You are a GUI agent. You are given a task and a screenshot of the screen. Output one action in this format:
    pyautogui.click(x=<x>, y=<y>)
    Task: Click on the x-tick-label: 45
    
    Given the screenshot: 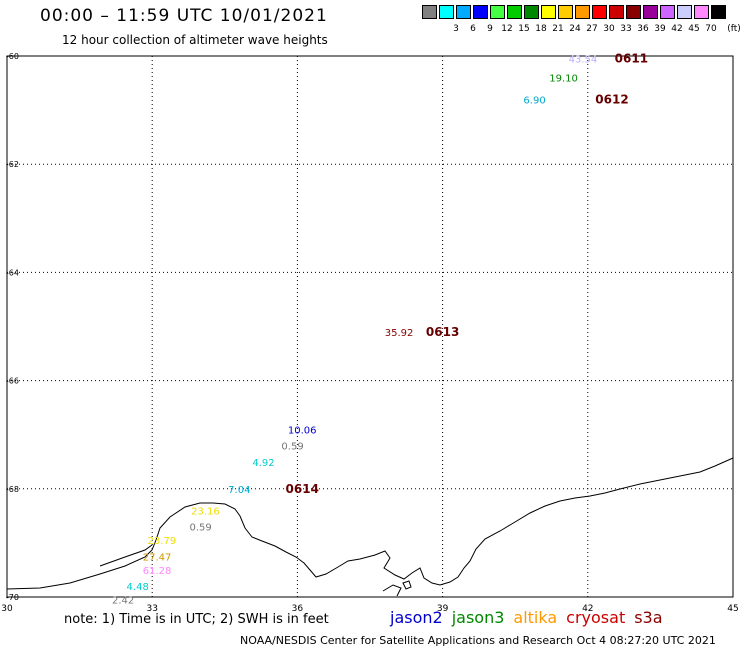 What is the action you would take?
    pyautogui.click(x=732, y=609)
    